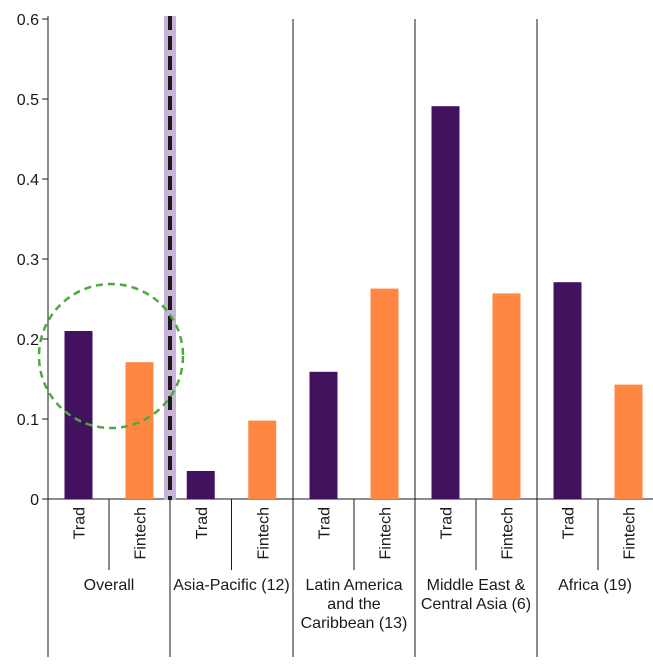  Describe the element at coordinates (109, 585) in the screenshot. I see `category-label: Overall` at that location.